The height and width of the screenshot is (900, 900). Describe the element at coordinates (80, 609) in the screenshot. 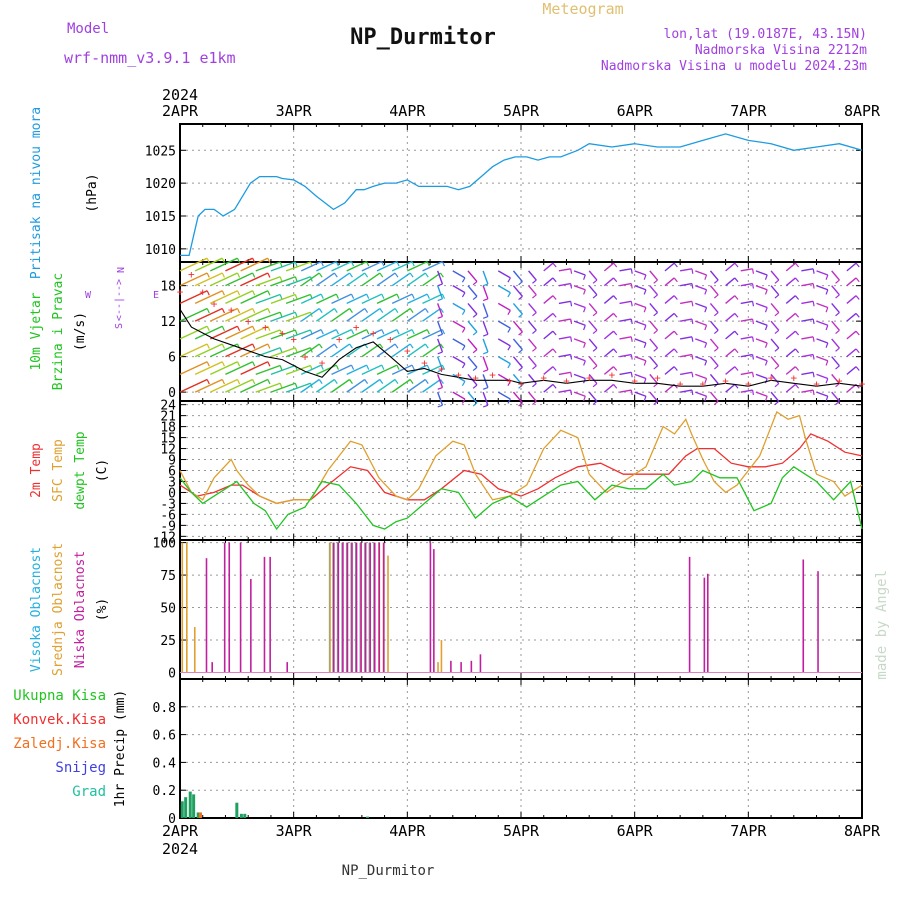

I see `panel-ylabel: Niska Oblacnost` at that location.